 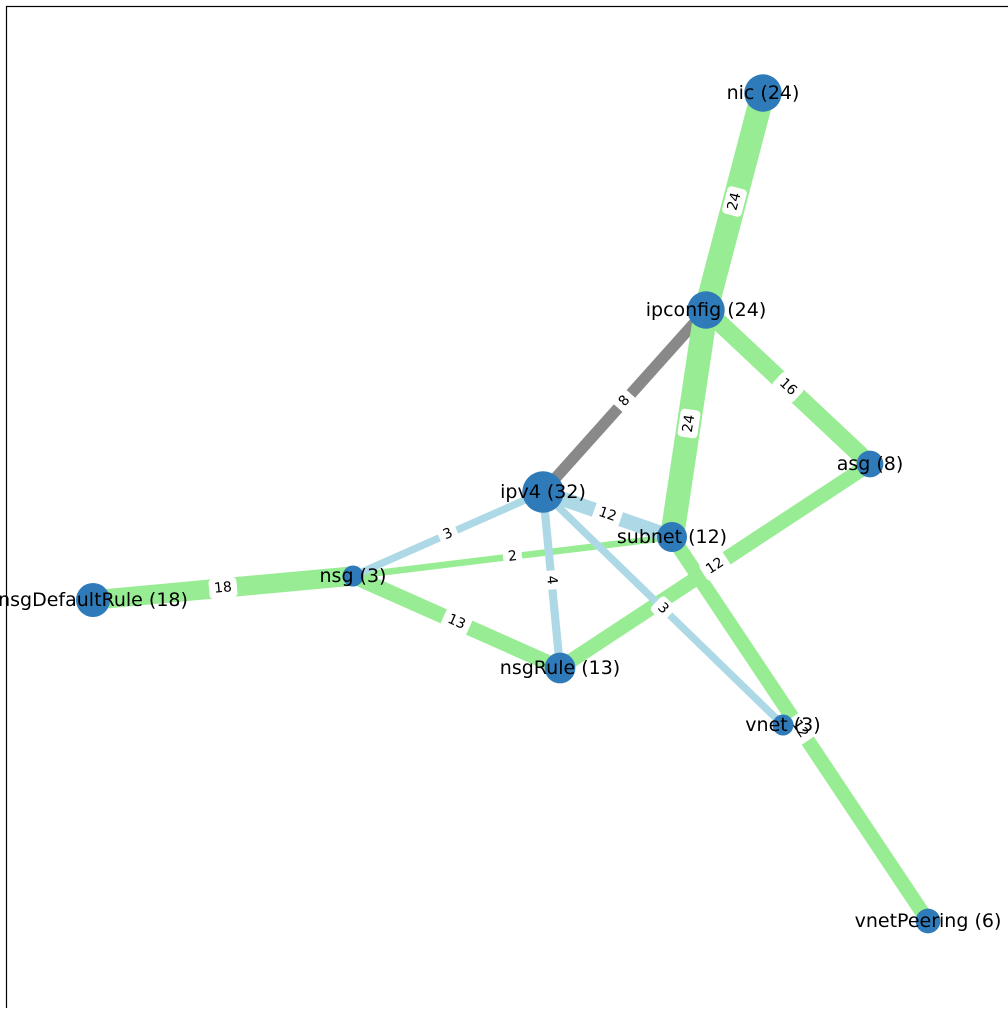 I want to click on edge-weight-label: 24, so click(x=689, y=423).